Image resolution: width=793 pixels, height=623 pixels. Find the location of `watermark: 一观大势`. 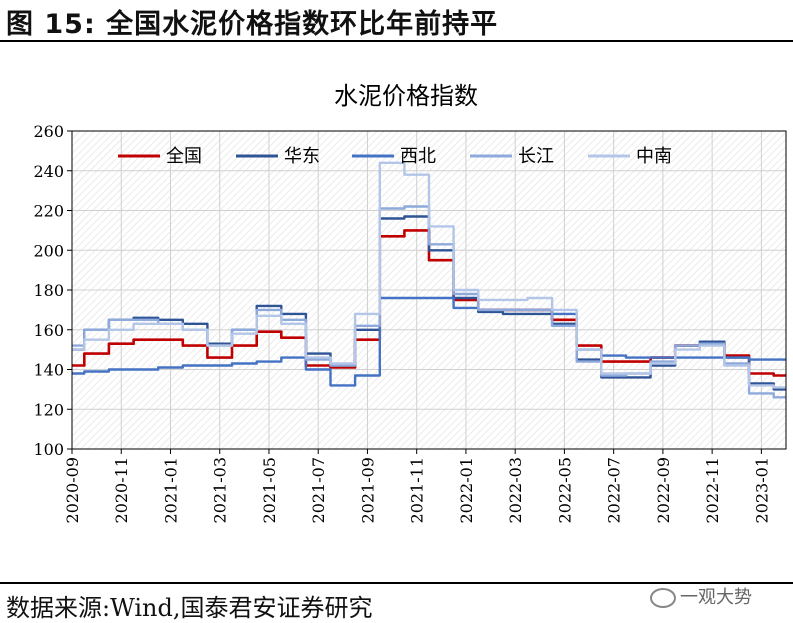

watermark: 一观大势 is located at coordinates (701, 596).